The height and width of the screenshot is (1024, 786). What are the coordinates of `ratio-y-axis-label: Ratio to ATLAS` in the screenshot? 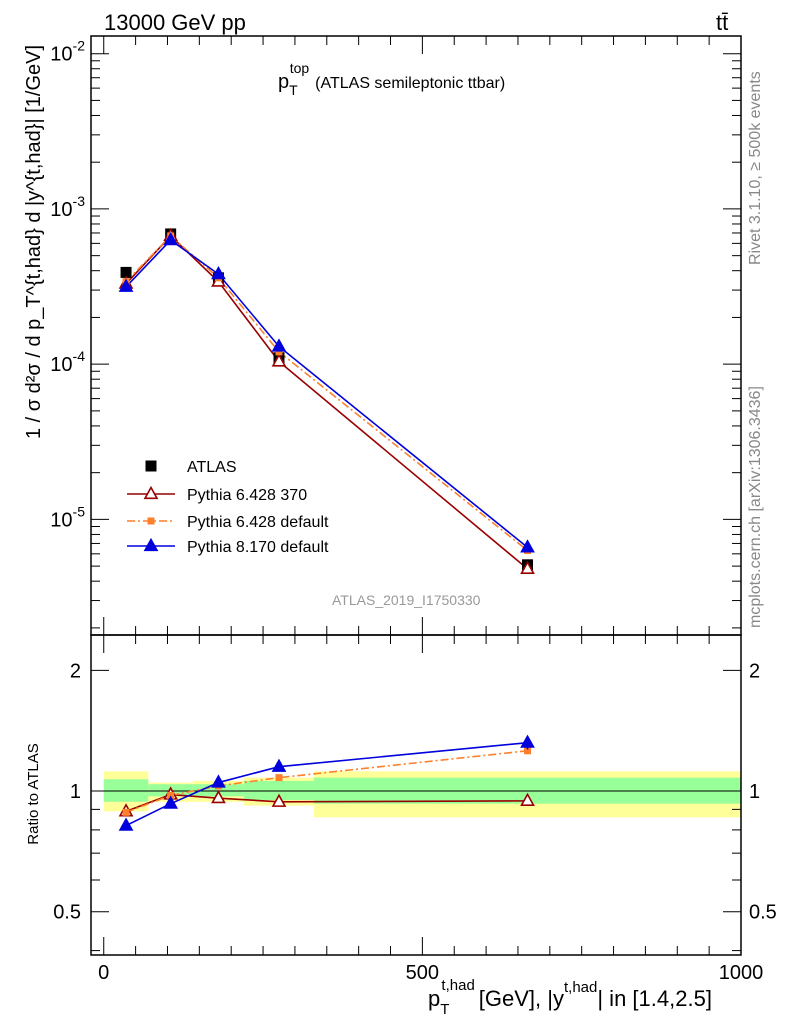 It's located at (33, 793).